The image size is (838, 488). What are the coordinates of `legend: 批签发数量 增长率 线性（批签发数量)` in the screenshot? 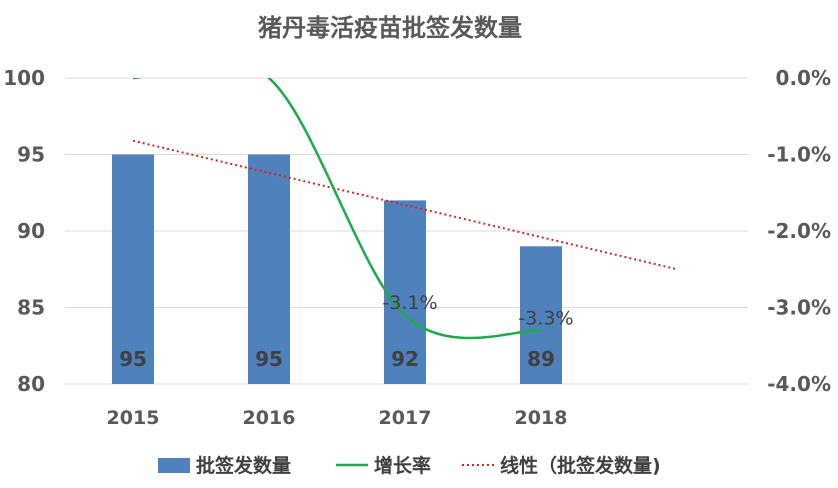 It's located at (409, 465).